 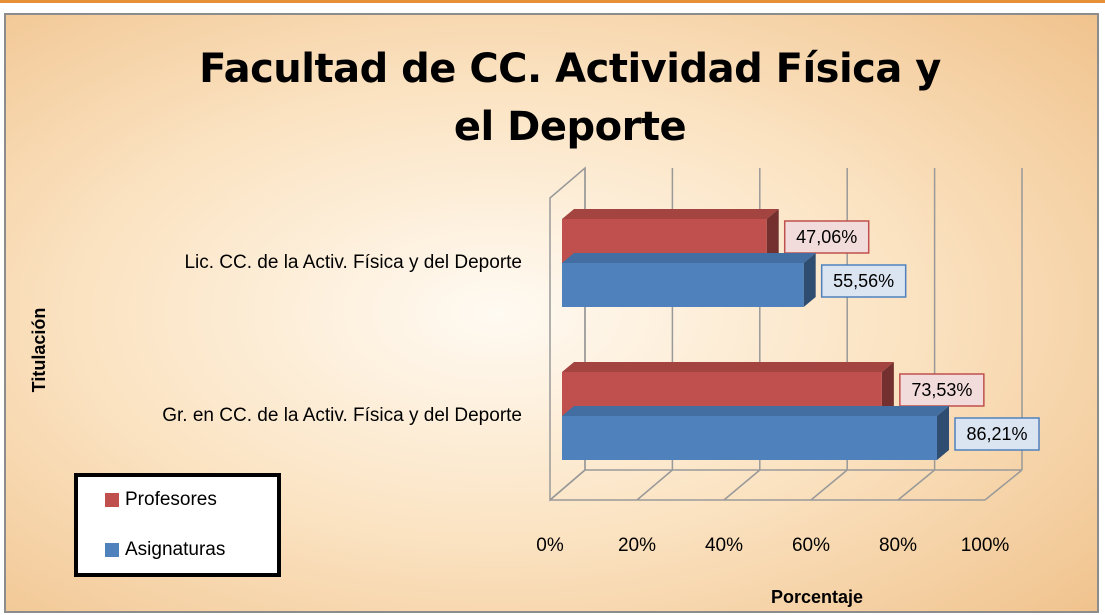 I want to click on x-tick-label: 80%, so click(x=898, y=545).